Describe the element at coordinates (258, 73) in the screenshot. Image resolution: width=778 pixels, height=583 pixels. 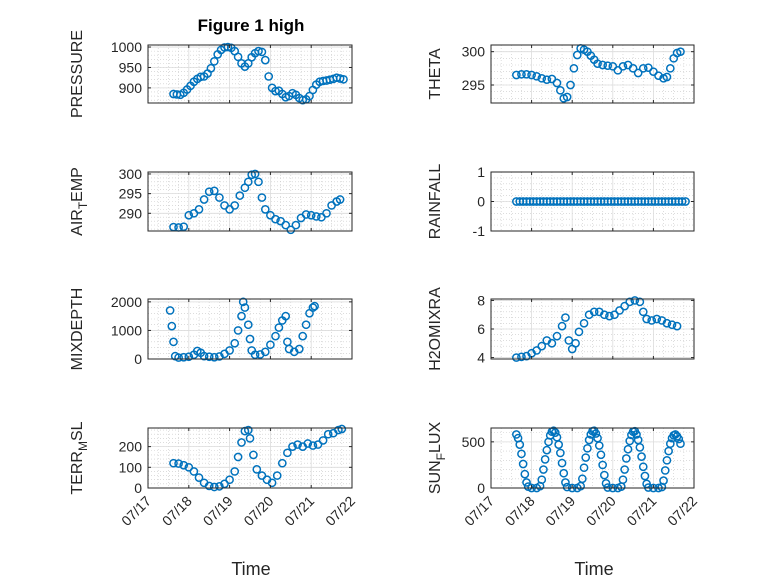
I see `pressure-series` at that location.